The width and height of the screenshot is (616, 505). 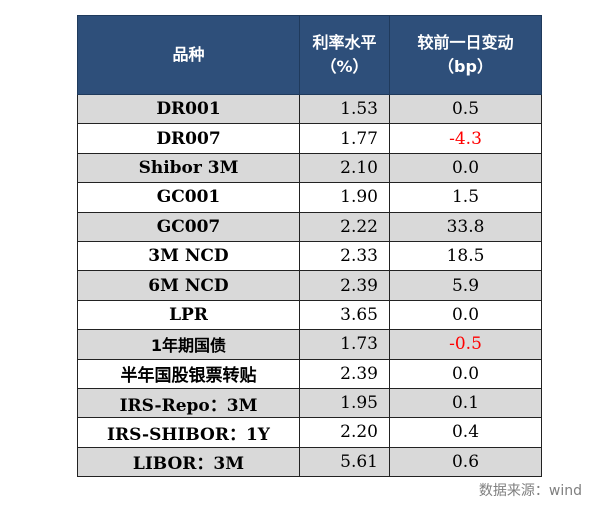 I want to click on table-row: IRS-Repo：3M 1.95 0.1, so click(x=309, y=403).